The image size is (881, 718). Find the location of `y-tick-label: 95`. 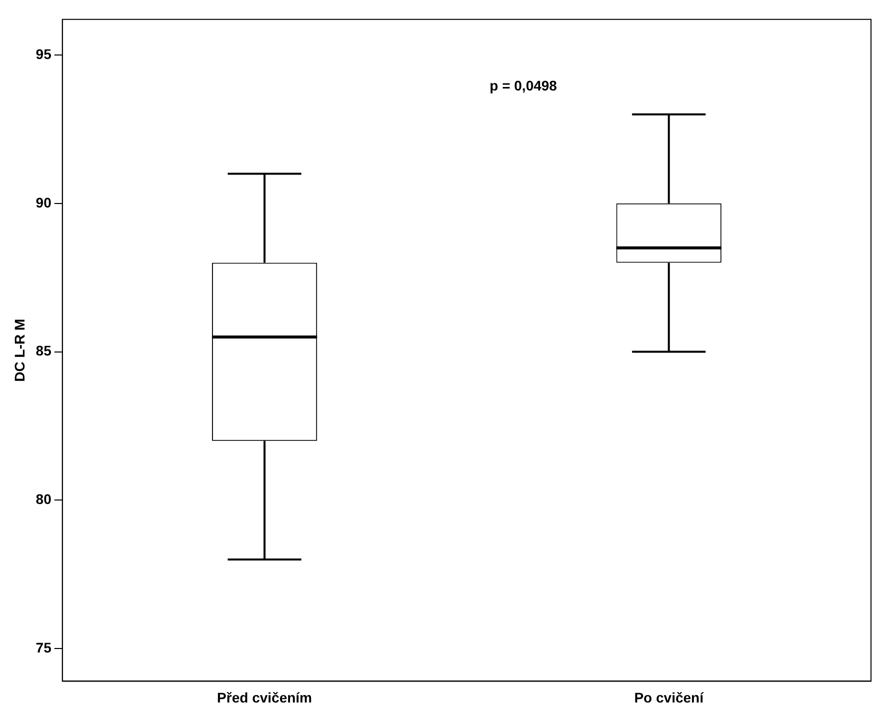

y-tick-label: 95 is located at coordinates (44, 54).